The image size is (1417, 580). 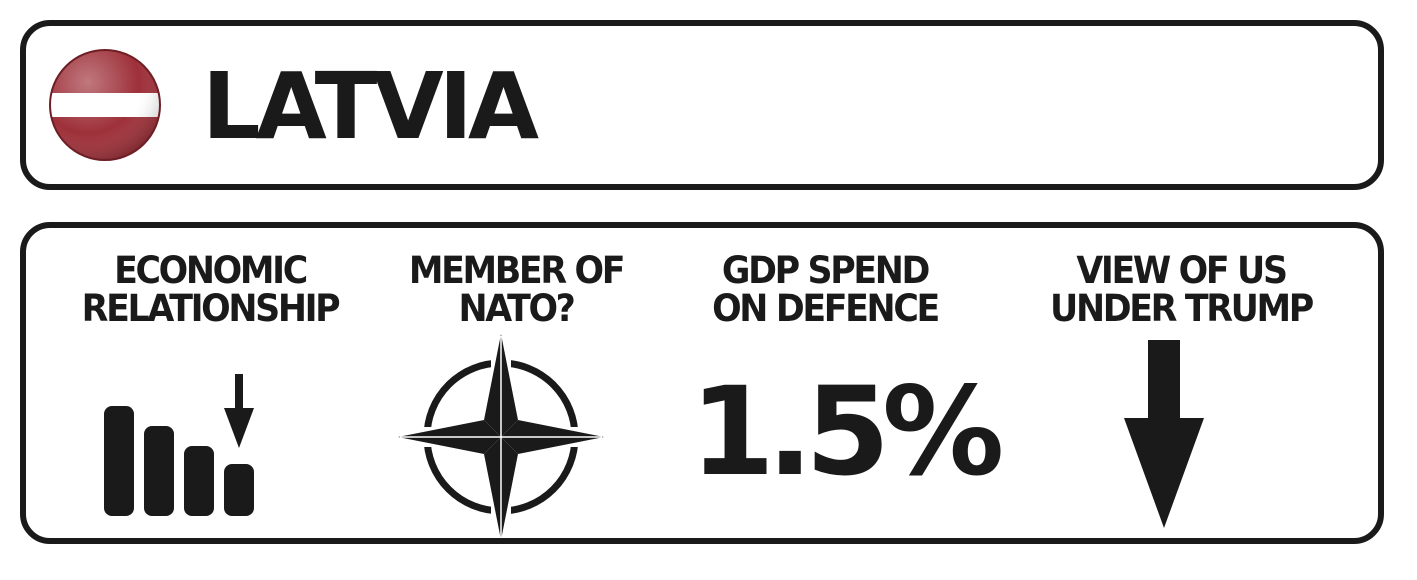 I want to click on gdp-defence-label: GDP SPEND ON DEFENCE, so click(x=826, y=289).